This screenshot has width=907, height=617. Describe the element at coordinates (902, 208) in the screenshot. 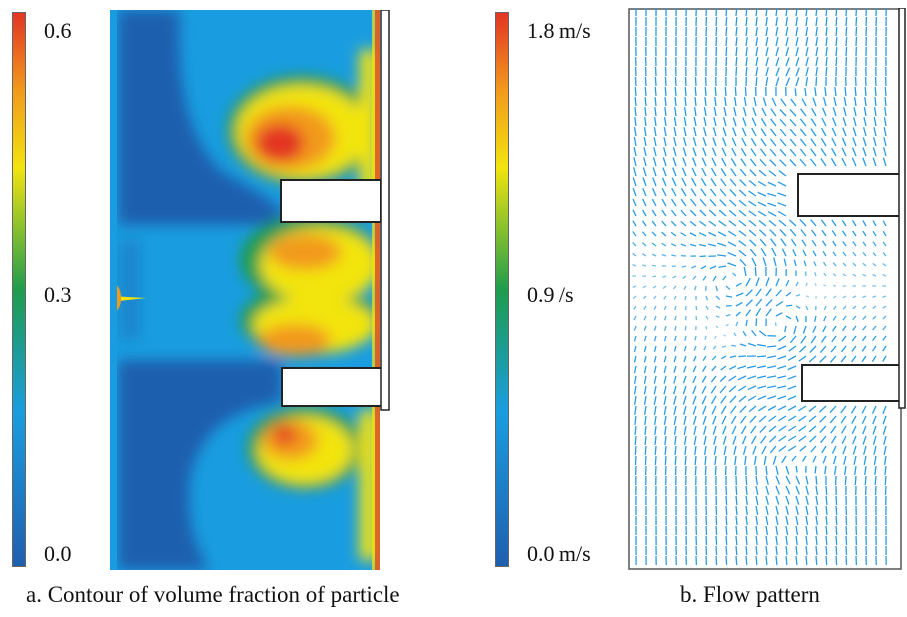

I see `right-wall-strip-b` at that location.